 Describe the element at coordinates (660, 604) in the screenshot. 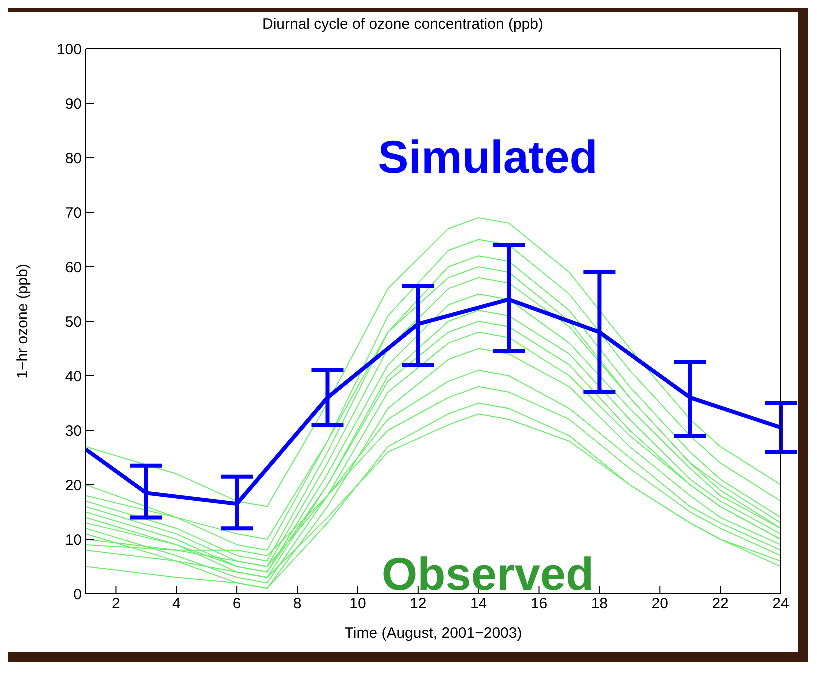

I see `x-tick-label: 20` at that location.